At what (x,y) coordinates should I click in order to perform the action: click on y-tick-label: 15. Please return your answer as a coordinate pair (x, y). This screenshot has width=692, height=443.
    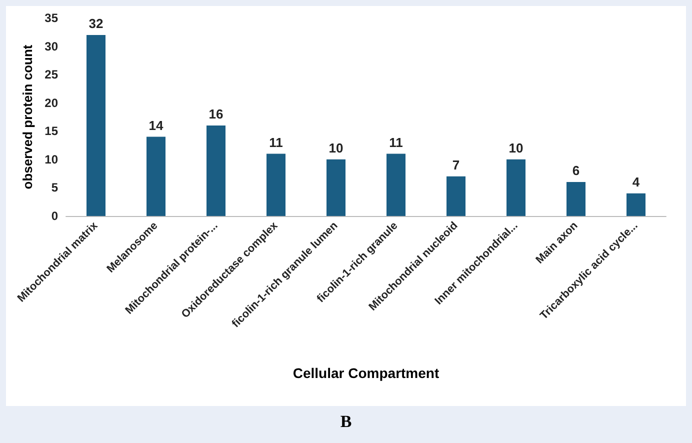
    Looking at the image, I should click on (51, 131).